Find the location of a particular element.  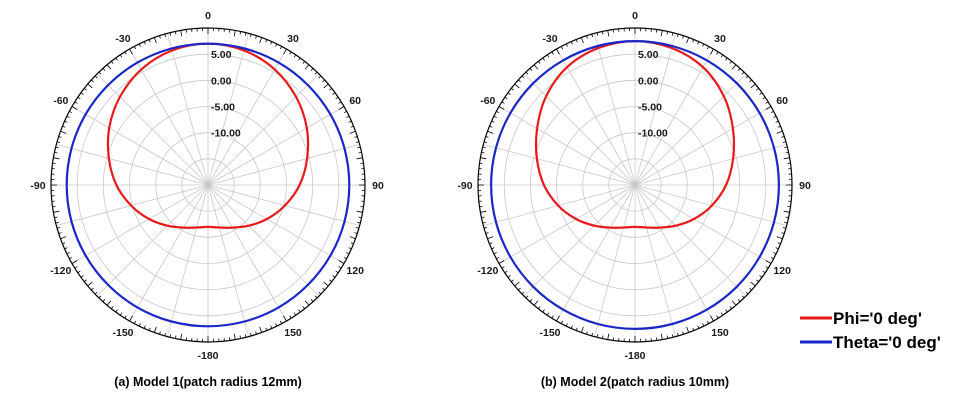

angle-tick-label: 120 is located at coordinates (355, 271).